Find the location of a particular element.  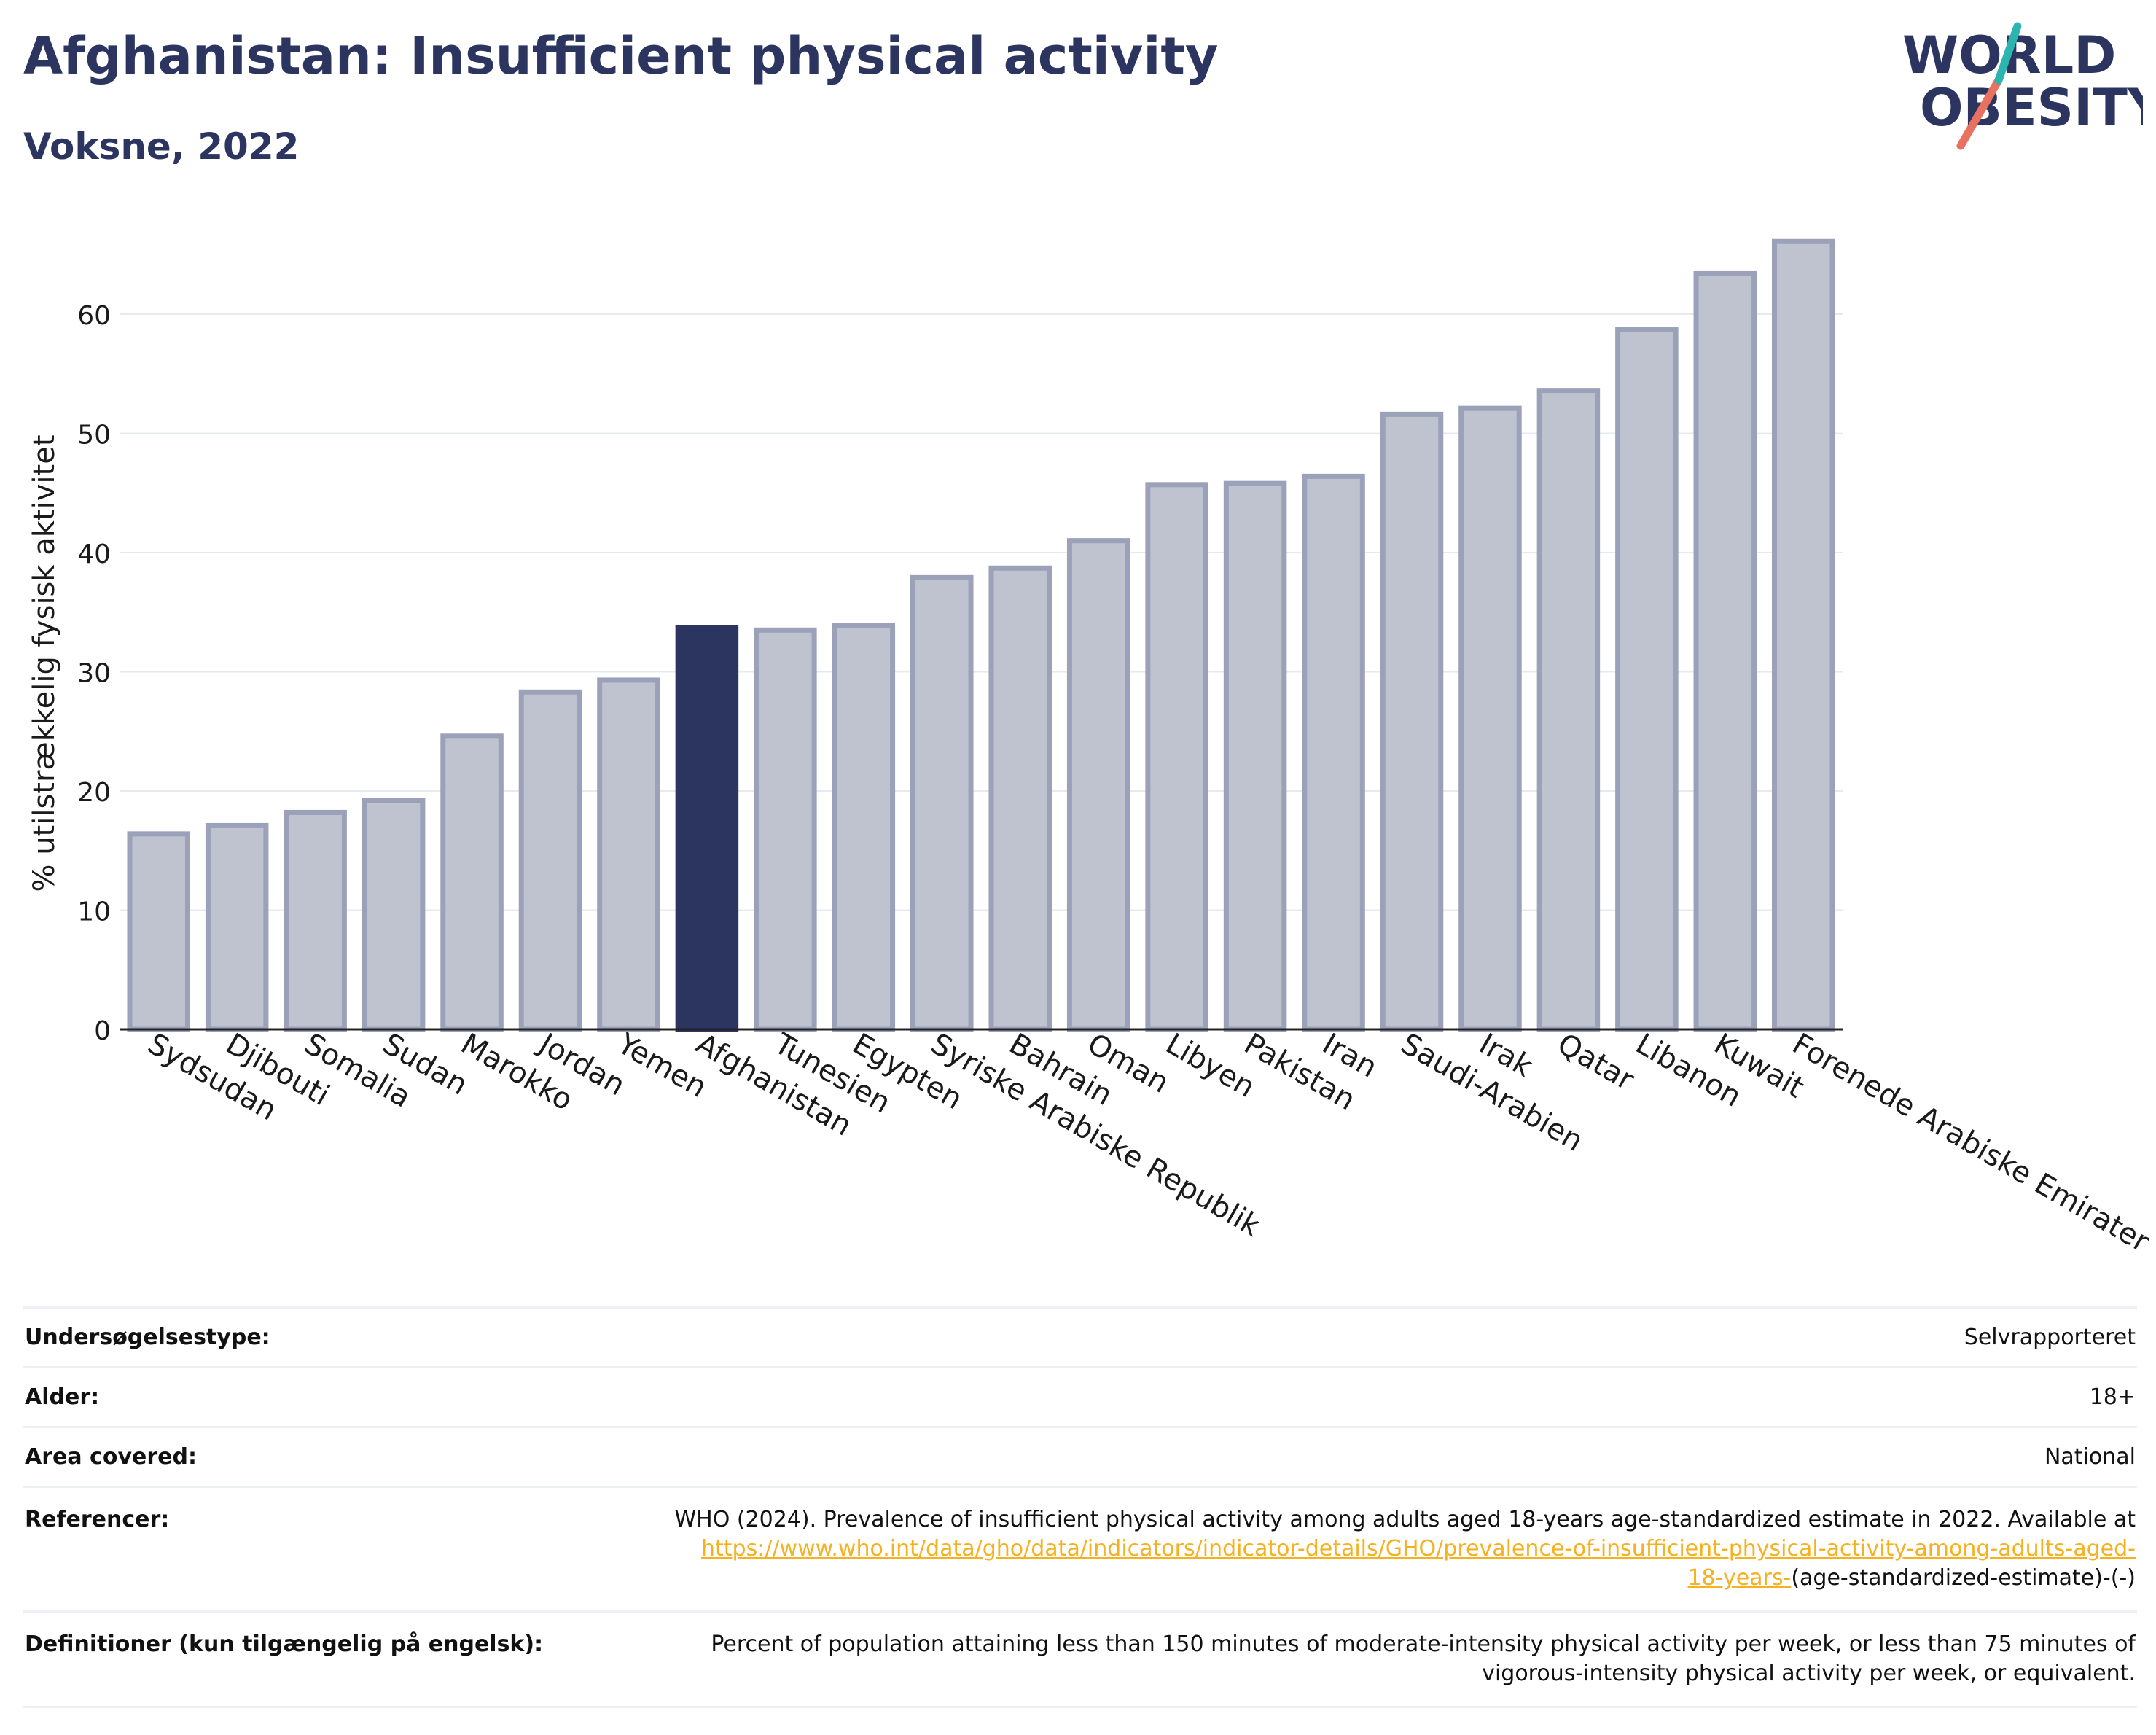

info-value: 18+ is located at coordinates (1341, 1396).